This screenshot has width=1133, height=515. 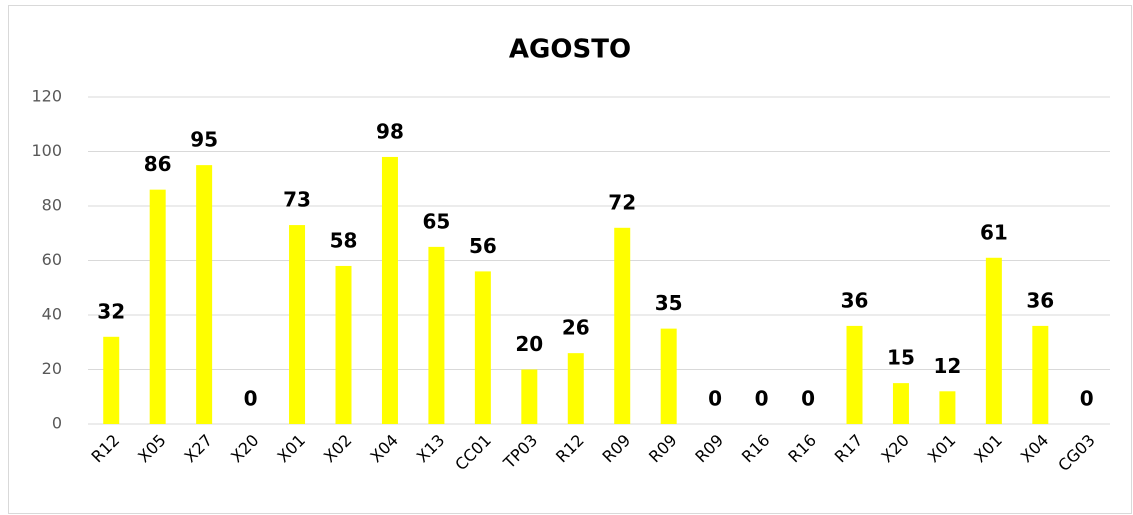 I want to click on y-tick-label: 120, so click(x=46, y=96).